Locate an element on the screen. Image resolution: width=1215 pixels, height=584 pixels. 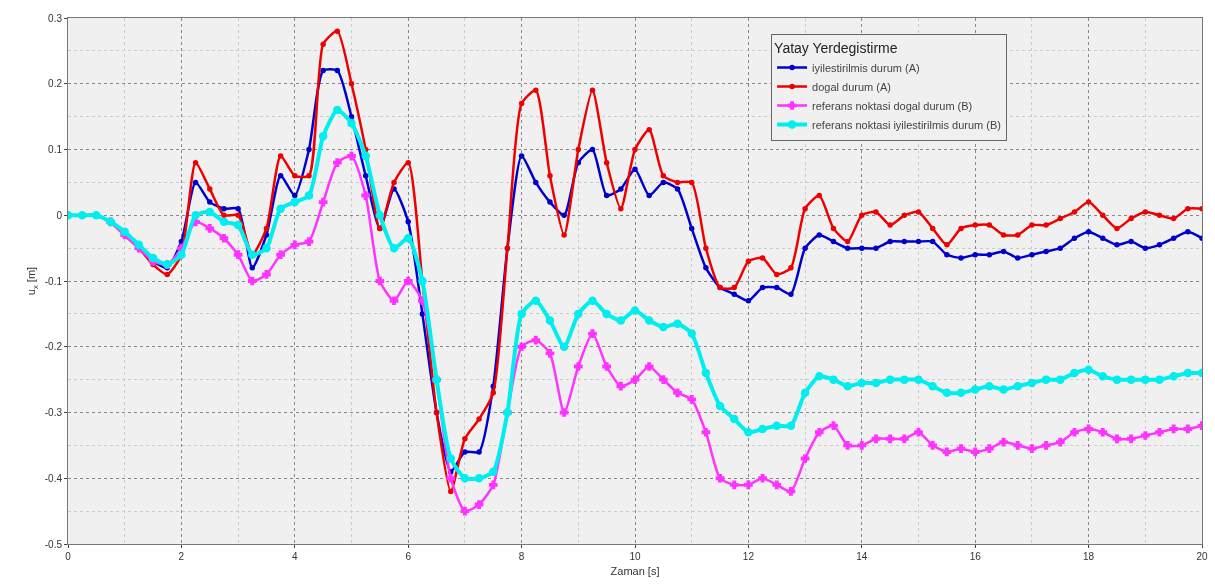
y-tick-label: 0.2 is located at coordinates (55, 84).